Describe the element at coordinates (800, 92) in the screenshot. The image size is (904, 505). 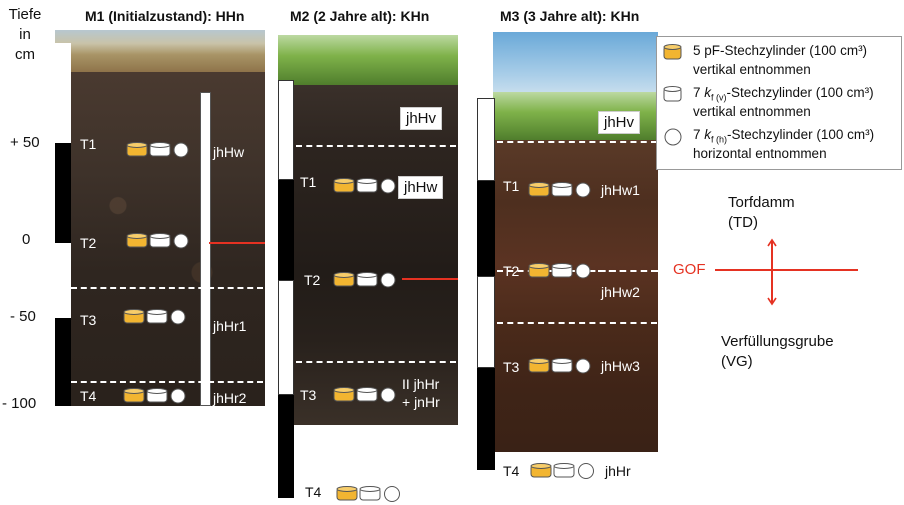
I see `legend-item-2-rest: -Stechzylinder (100 cm³)` at that location.